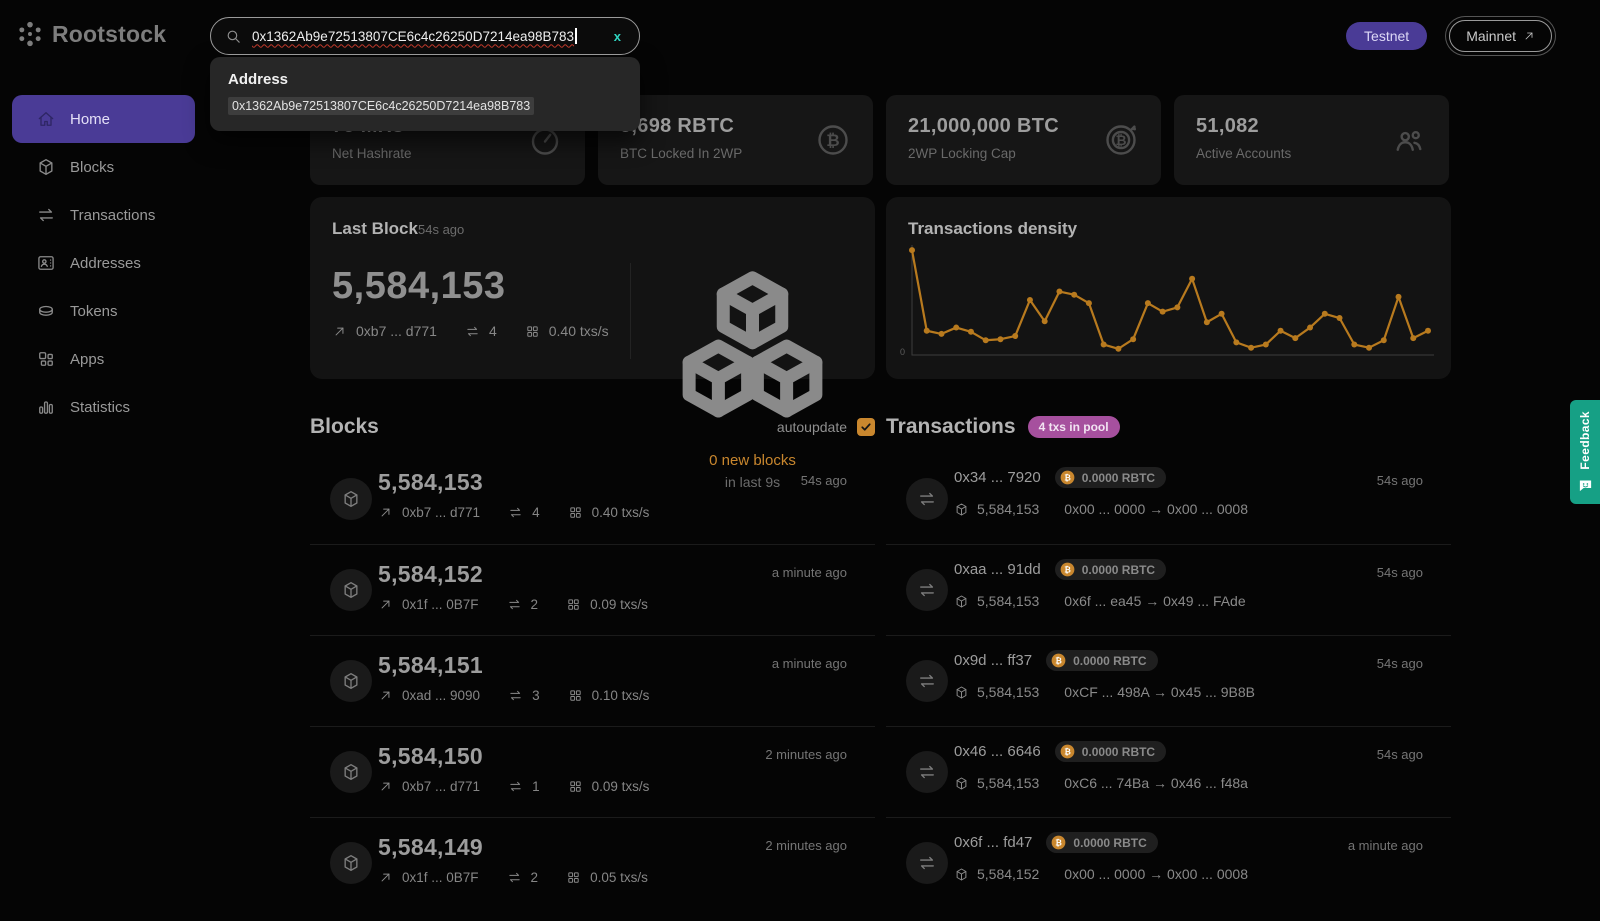  I want to click on y-axis-zero-label: 0, so click(903, 352).